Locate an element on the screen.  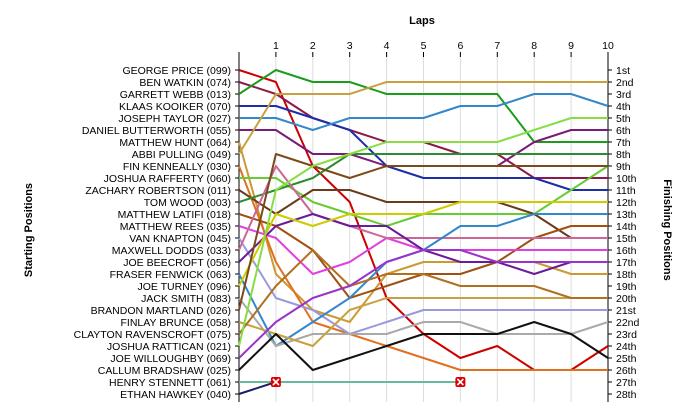
finishing-position-label: 4th is located at coordinates (623, 107).